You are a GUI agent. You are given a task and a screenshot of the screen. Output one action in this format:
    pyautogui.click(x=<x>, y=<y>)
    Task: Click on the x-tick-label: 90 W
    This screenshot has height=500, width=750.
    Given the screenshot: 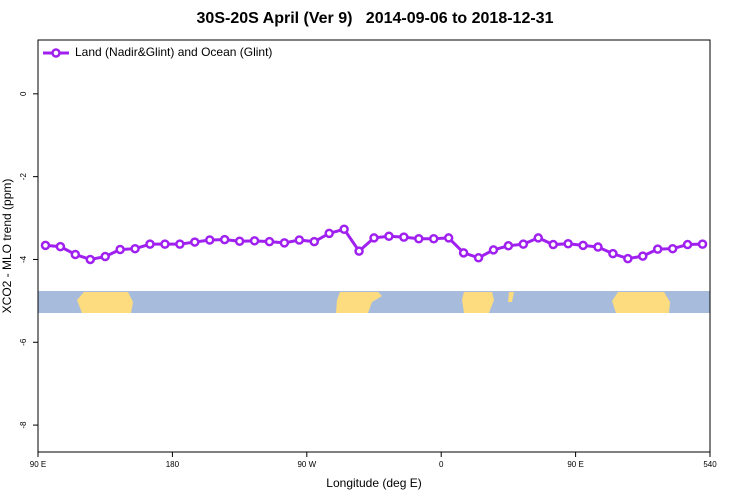 What is the action you would take?
    pyautogui.click(x=306, y=464)
    